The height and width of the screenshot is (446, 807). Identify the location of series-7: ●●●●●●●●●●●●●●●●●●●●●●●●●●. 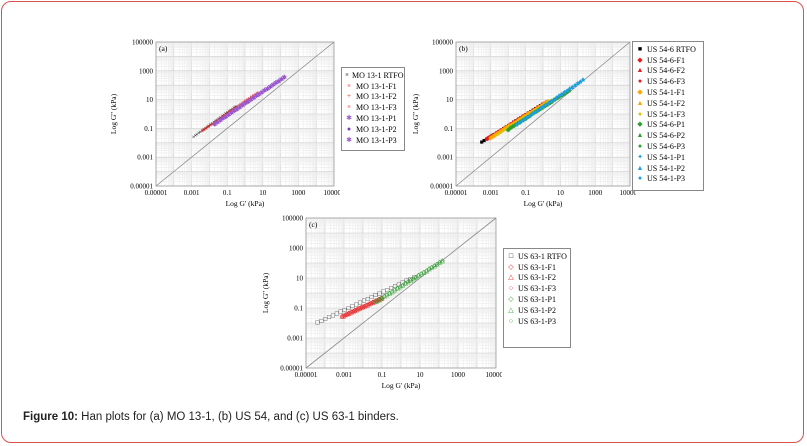
(523, 118).